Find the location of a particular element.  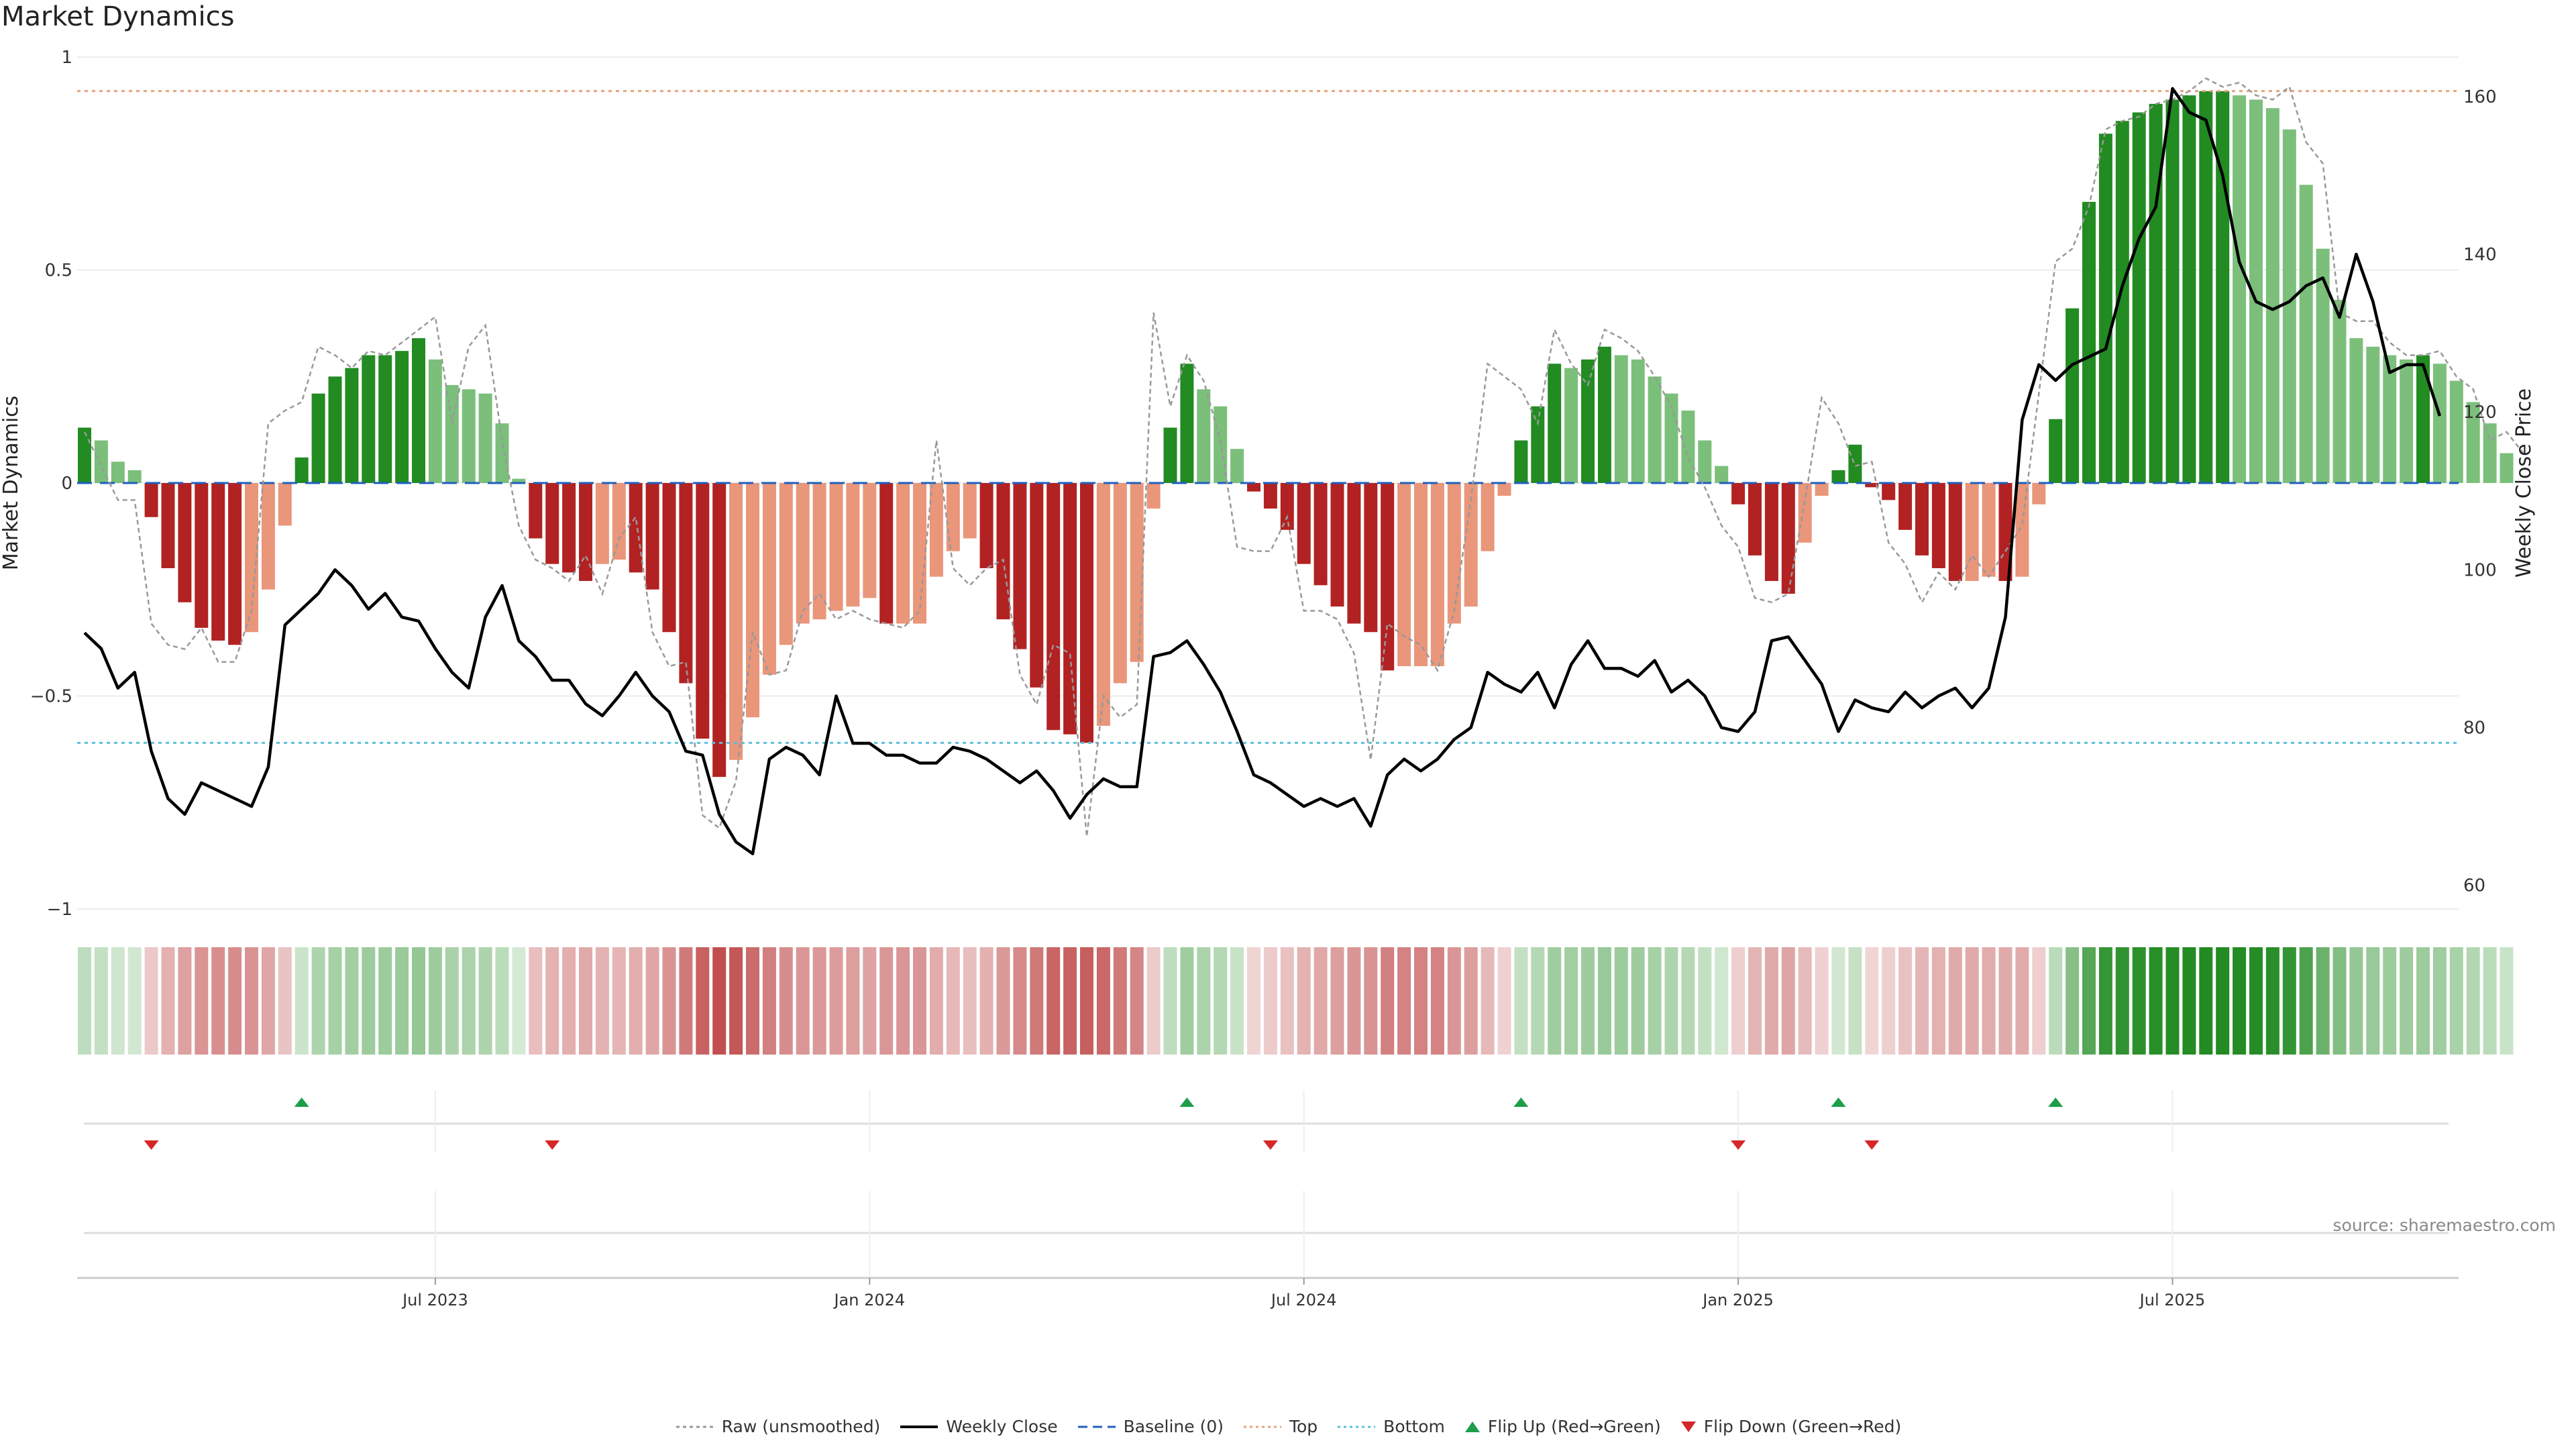

triangle-down-icon is located at coordinates (1688, 1426).